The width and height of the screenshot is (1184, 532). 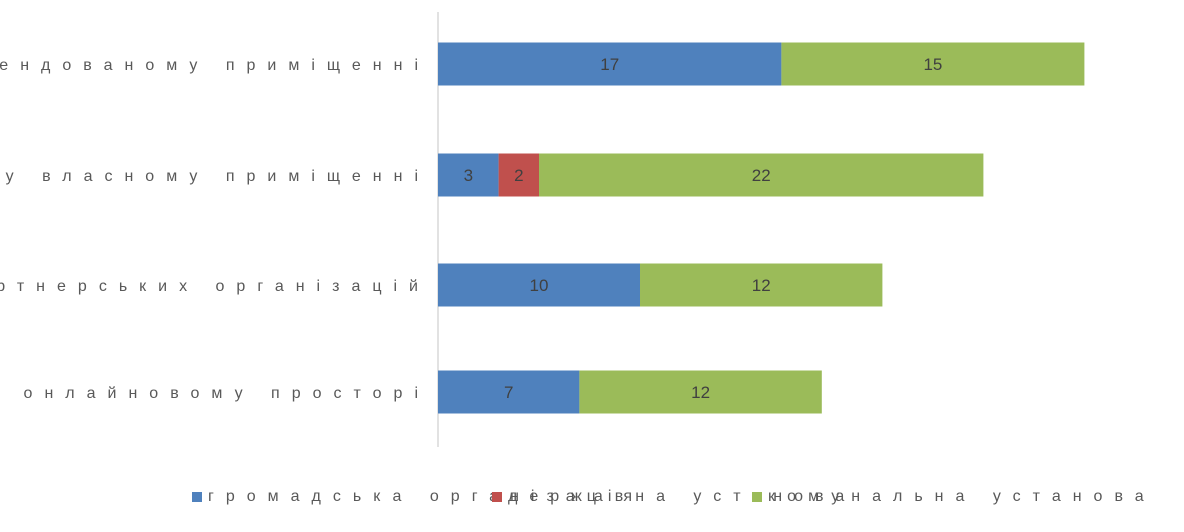 What do you see at coordinates (426, 496) in the screenshot?
I see `legend-label: громадська організація` at bounding box center [426, 496].